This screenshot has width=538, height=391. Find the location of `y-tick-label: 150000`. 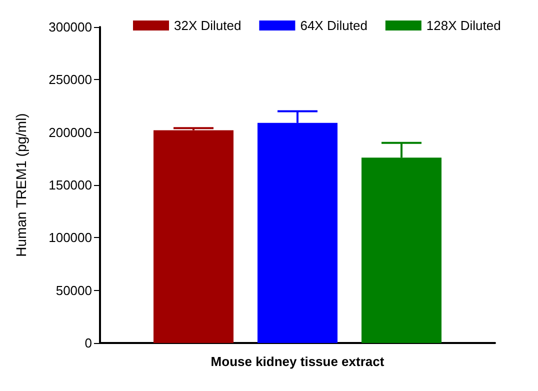

y-tick-label: 150000 is located at coordinates (70, 185).